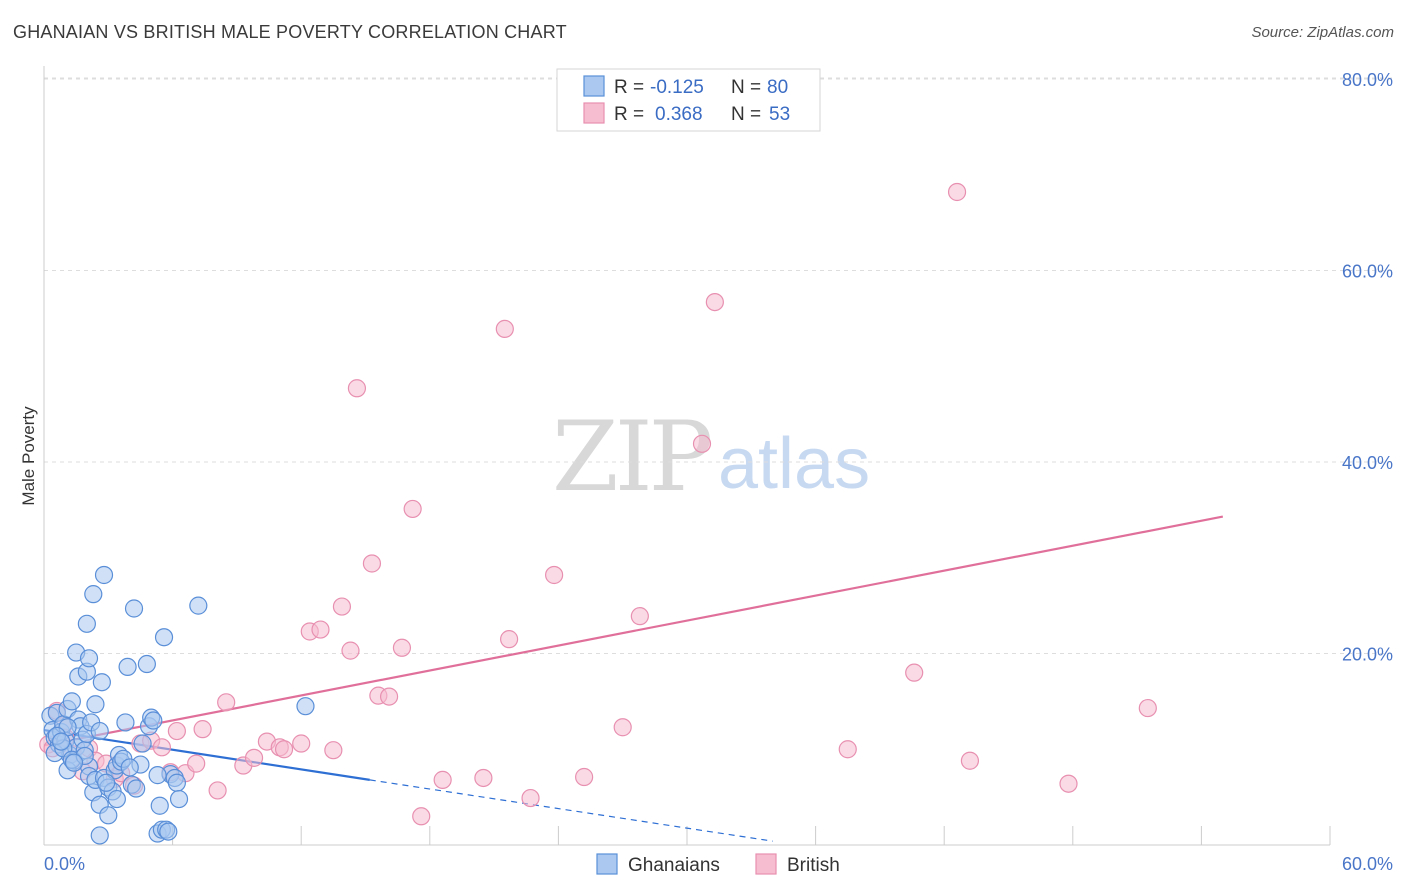  Describe the element at coordinates (674, 865) in the screenshot. I see `legend-ghanaians-label: Ghanaians` at that location.